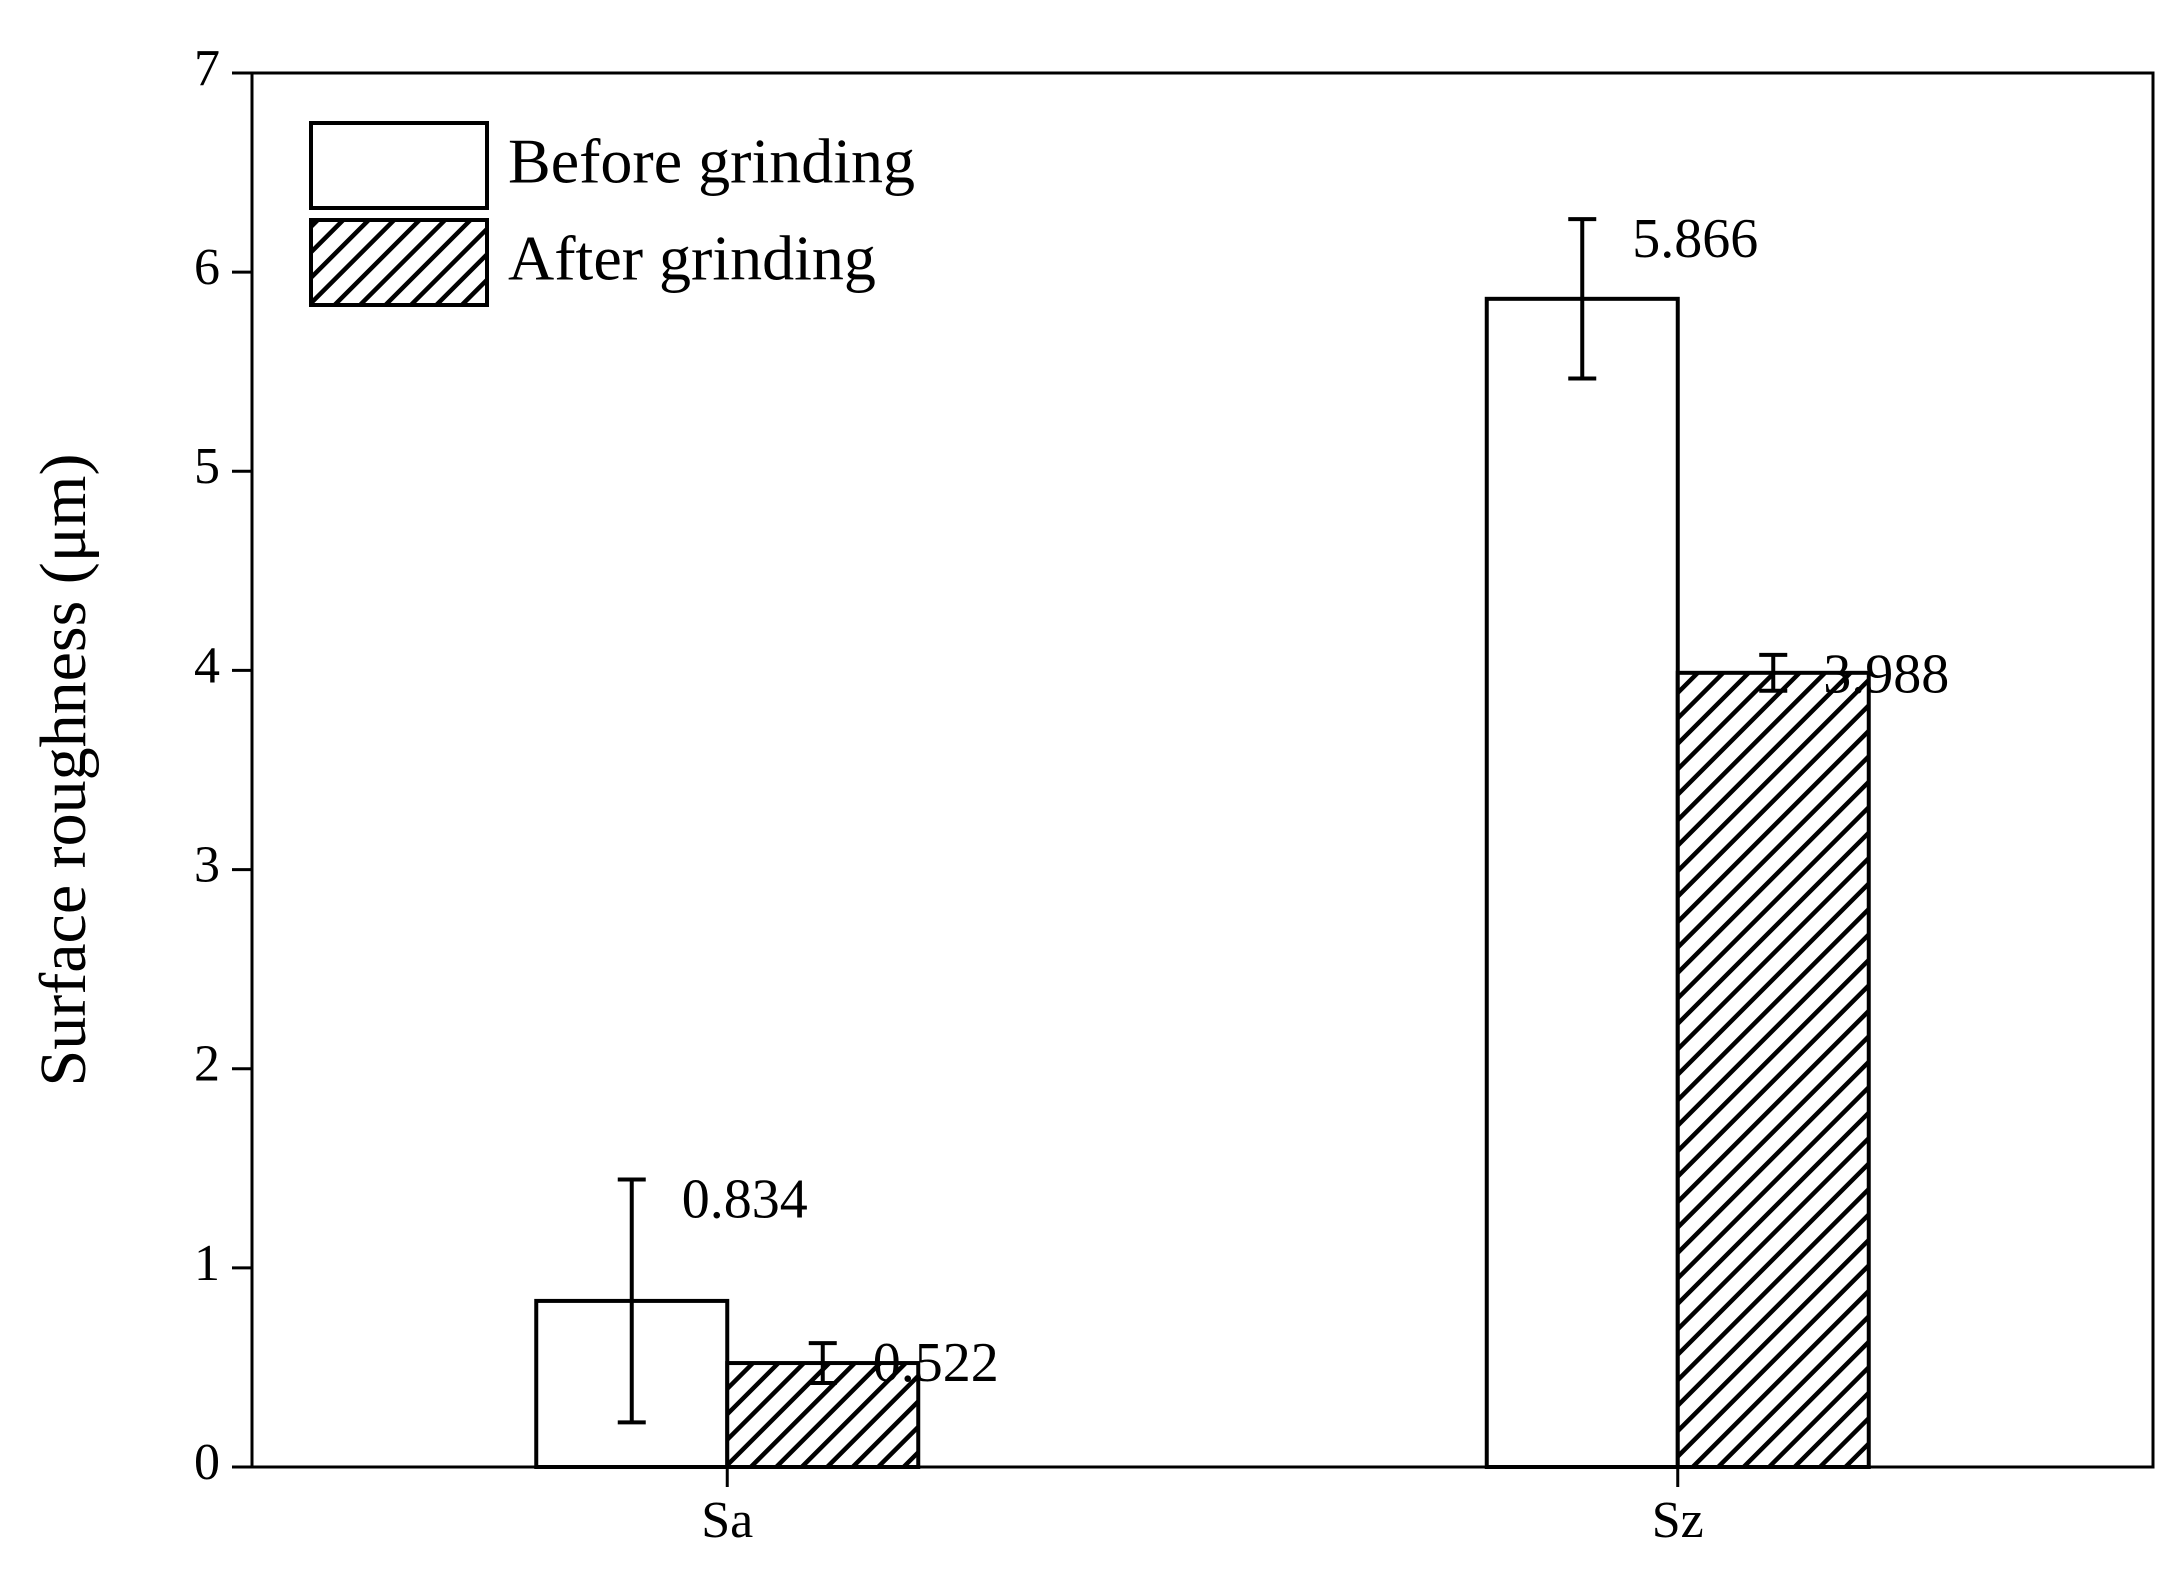 This screenshot has height=1590, width=2177. What do you see at coordinates (63, 770) in the screenshot?
I see `y-axis-label: Surface roughness (μm)` at bounding box center [63, 770].